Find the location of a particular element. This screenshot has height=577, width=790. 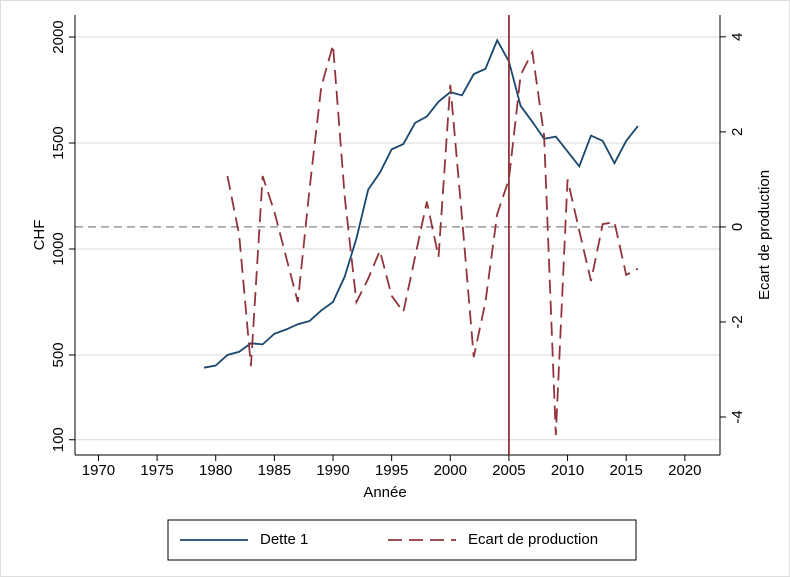

y-axis-label: CHF is located at coordinates (39, 235).